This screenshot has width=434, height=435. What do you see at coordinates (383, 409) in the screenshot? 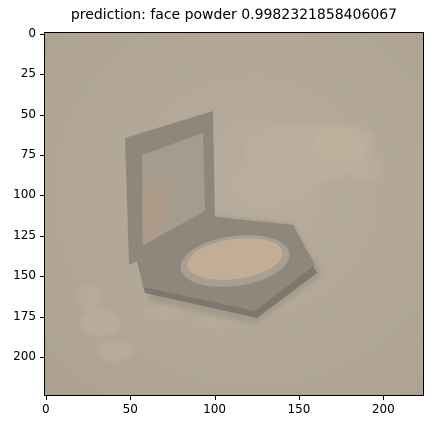
I see `x-tick-label: 200` at bounding box center [383, 409].